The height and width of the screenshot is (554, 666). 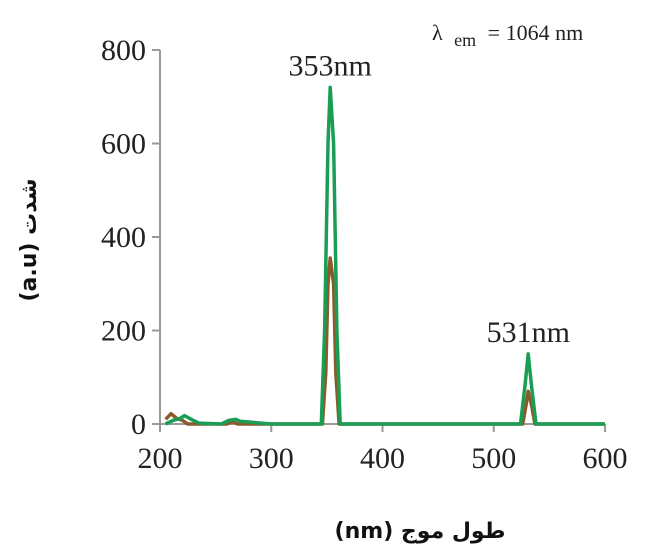 I want to click on emission-annotation: λ em = 1064 nm, so click(x=507, y=35).